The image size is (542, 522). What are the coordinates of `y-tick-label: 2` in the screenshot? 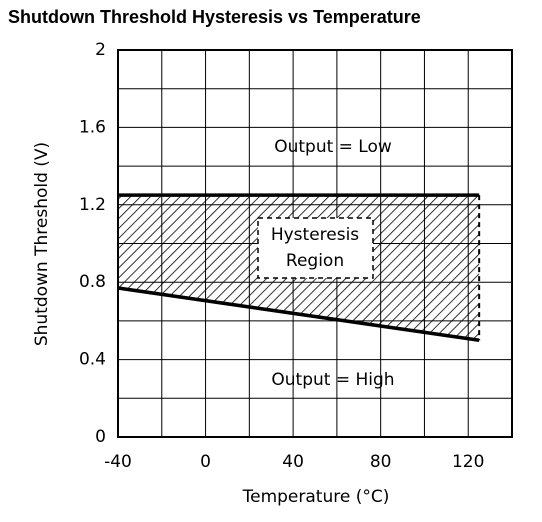 It's located at (100, 50).